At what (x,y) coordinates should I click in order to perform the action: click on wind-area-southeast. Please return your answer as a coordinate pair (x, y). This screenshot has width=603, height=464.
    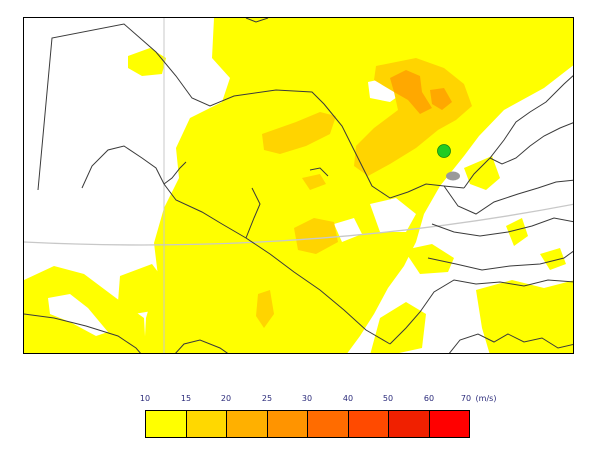
    Looking at the image, I should click on (524, 316).